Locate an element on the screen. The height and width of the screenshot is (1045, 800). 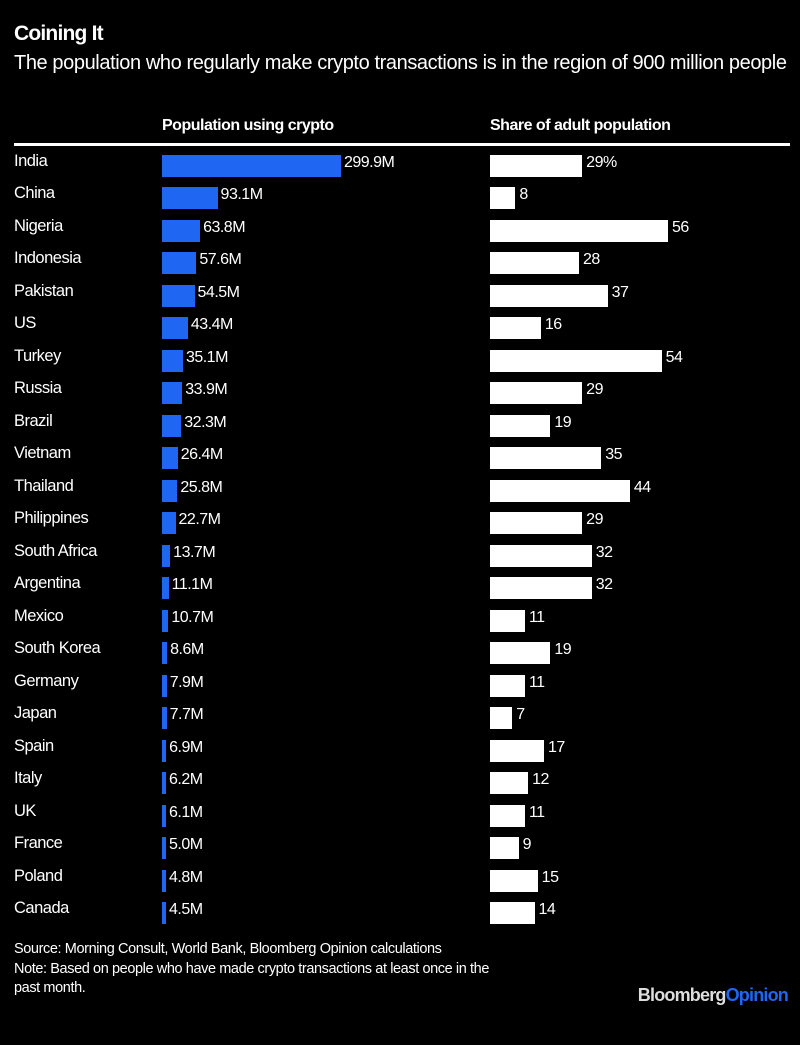
data-label-population: 33.9M is located at coordinates (206, 390).